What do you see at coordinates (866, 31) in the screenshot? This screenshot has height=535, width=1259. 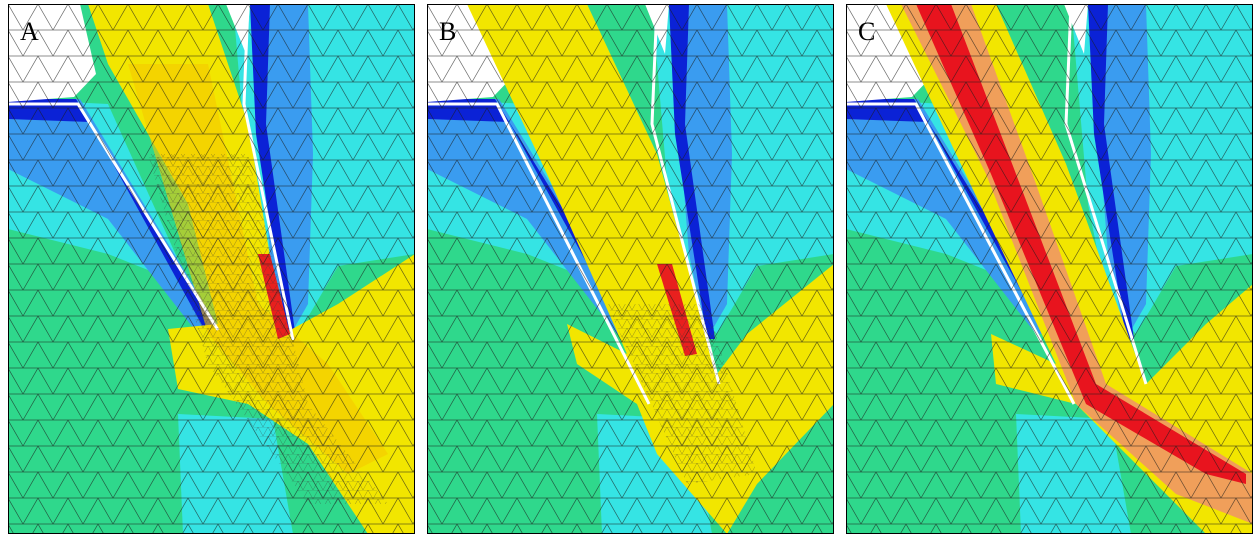 I see `panel-label: C` at bounding box center [866, 31].